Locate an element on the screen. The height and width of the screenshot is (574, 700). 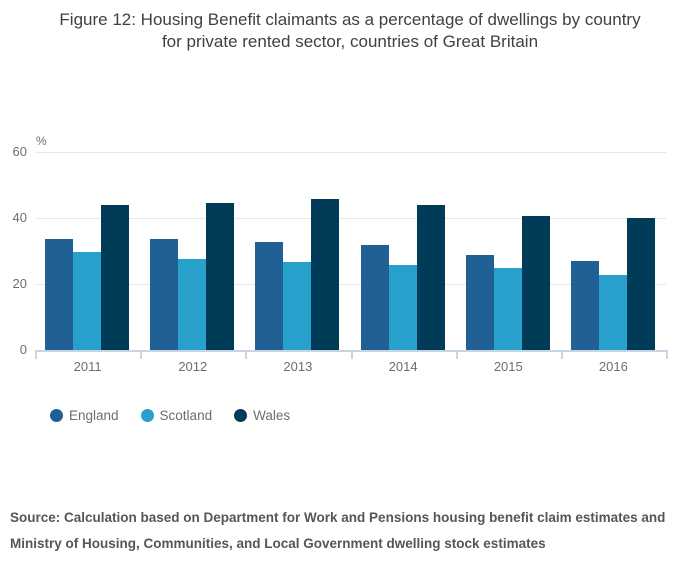
legend-label-scotland: Scotland is located at coordinates (186, 415).